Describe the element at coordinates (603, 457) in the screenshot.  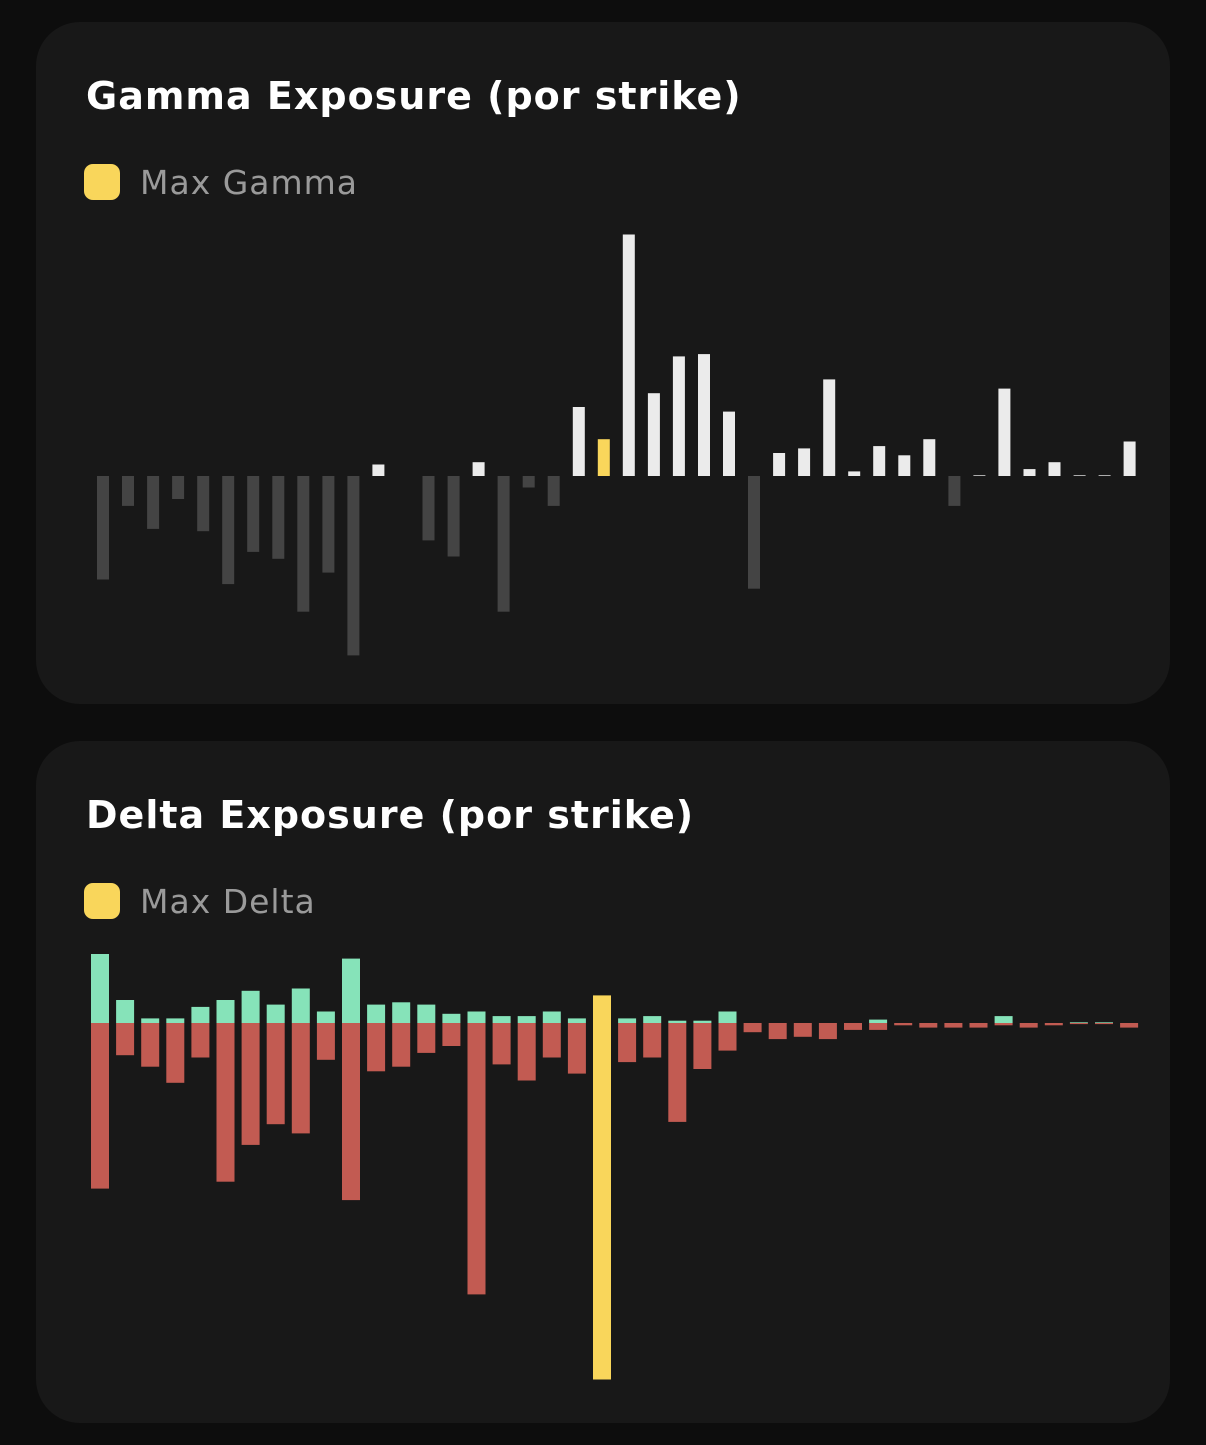
I see `max-gamma-bar` at that location.